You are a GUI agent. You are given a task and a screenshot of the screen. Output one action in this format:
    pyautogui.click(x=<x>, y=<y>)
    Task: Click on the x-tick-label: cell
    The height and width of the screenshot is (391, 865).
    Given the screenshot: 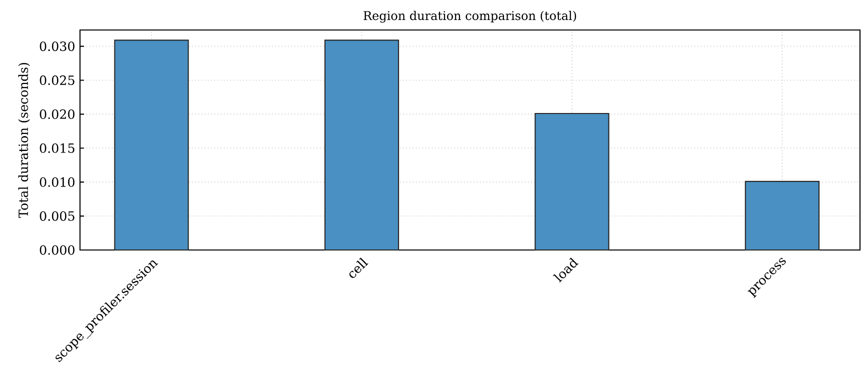 What is the action you would take?
    pyautogui.click(x=358, y=268)
    